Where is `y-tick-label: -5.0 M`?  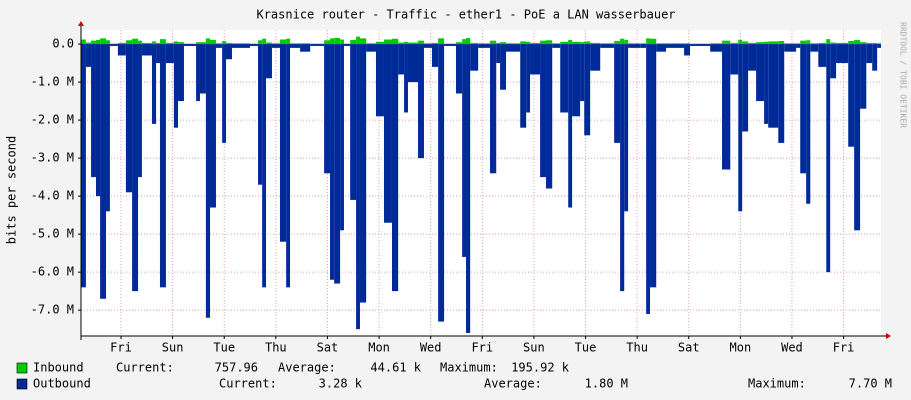 y-tick-label: -5.0 M is located at coordinates (52, 234).